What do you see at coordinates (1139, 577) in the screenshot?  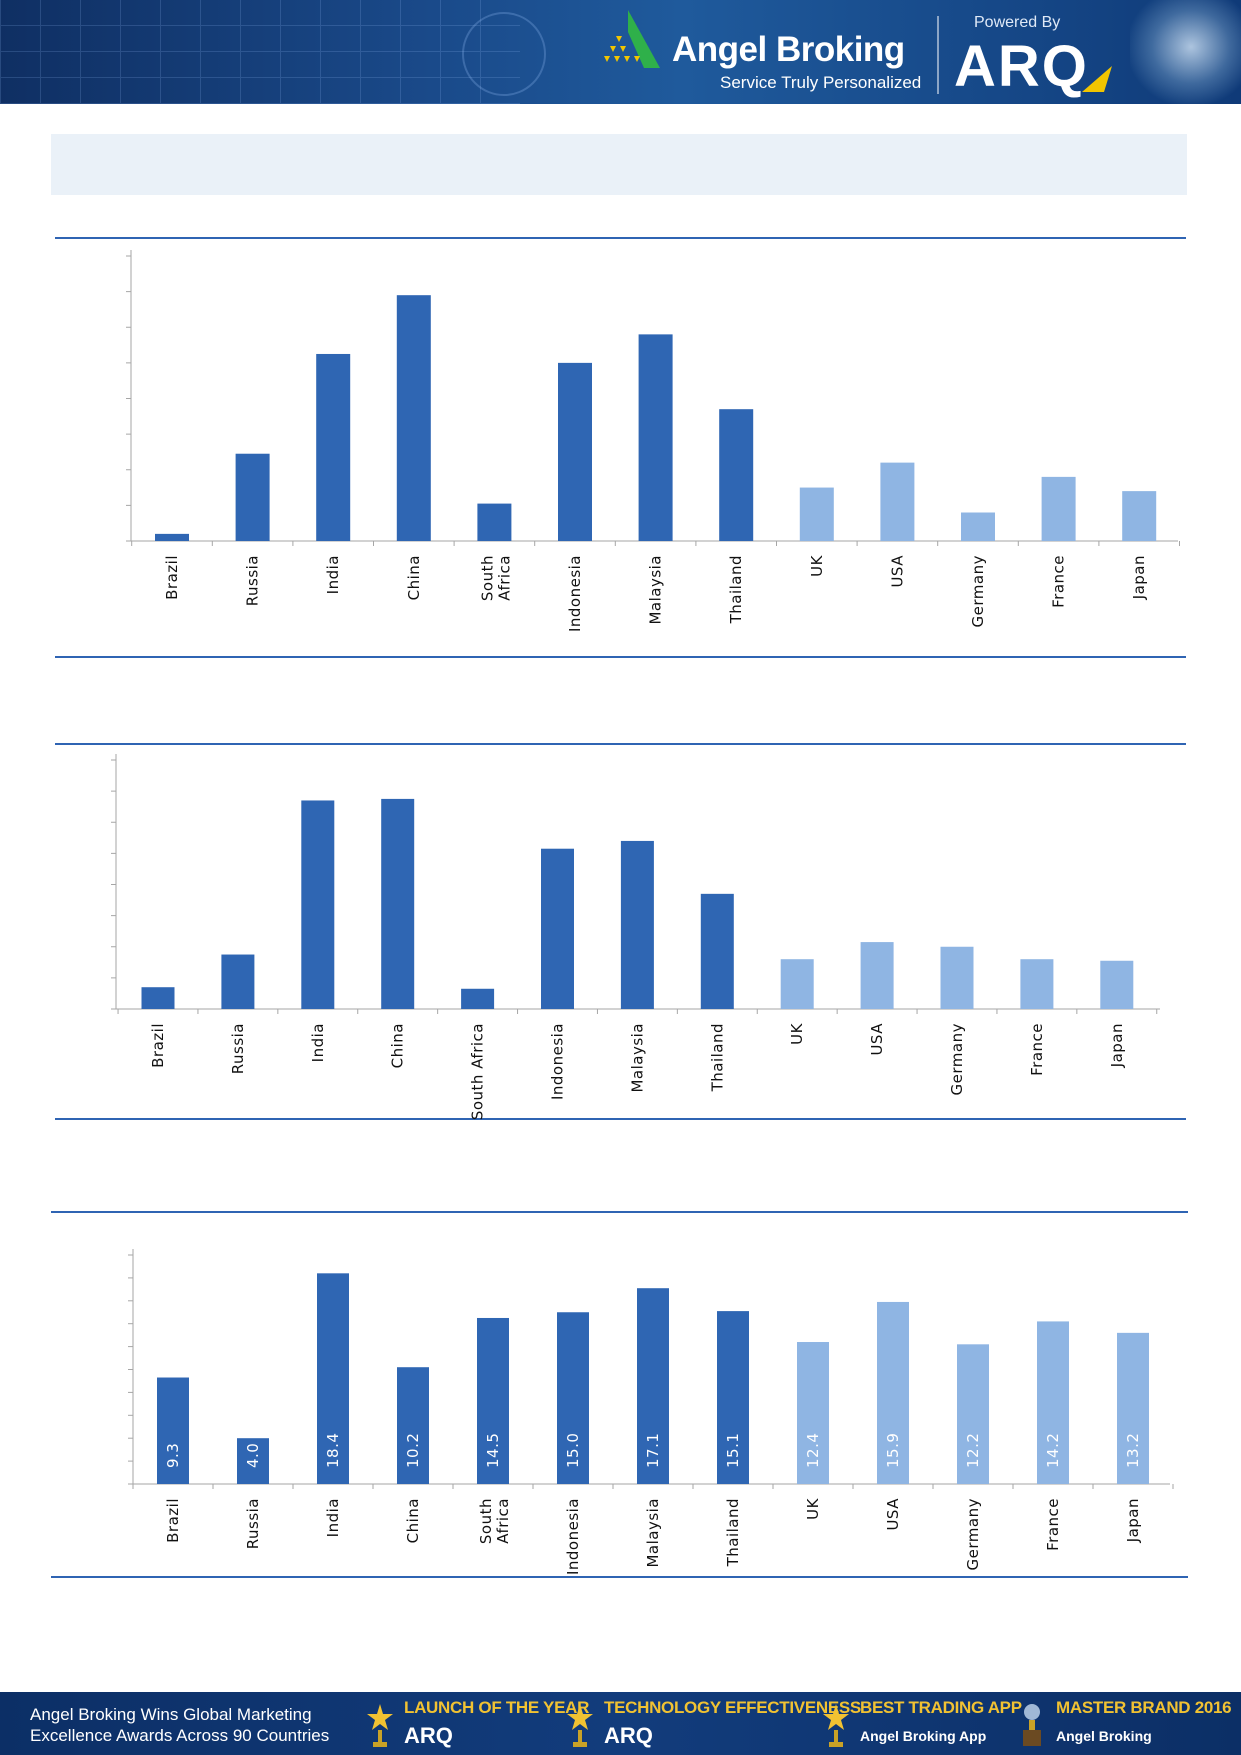 I see `x-tick-label: Japan` at bounding box center [1139, 577].